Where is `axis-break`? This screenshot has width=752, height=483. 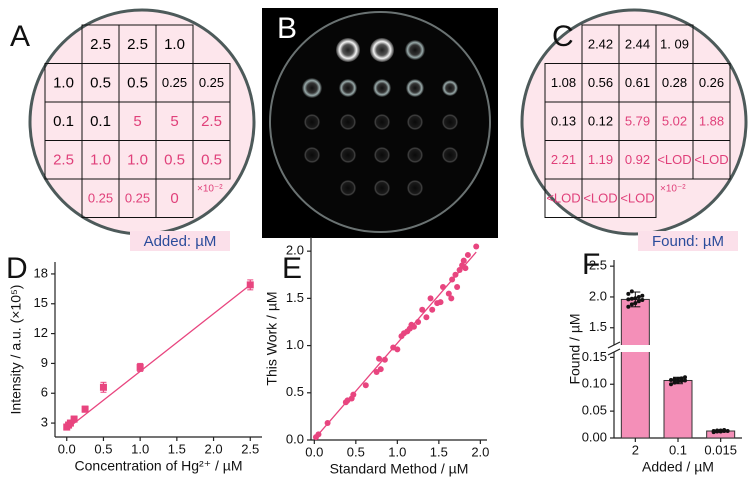 axis-break is located at coordinates (632, 348).